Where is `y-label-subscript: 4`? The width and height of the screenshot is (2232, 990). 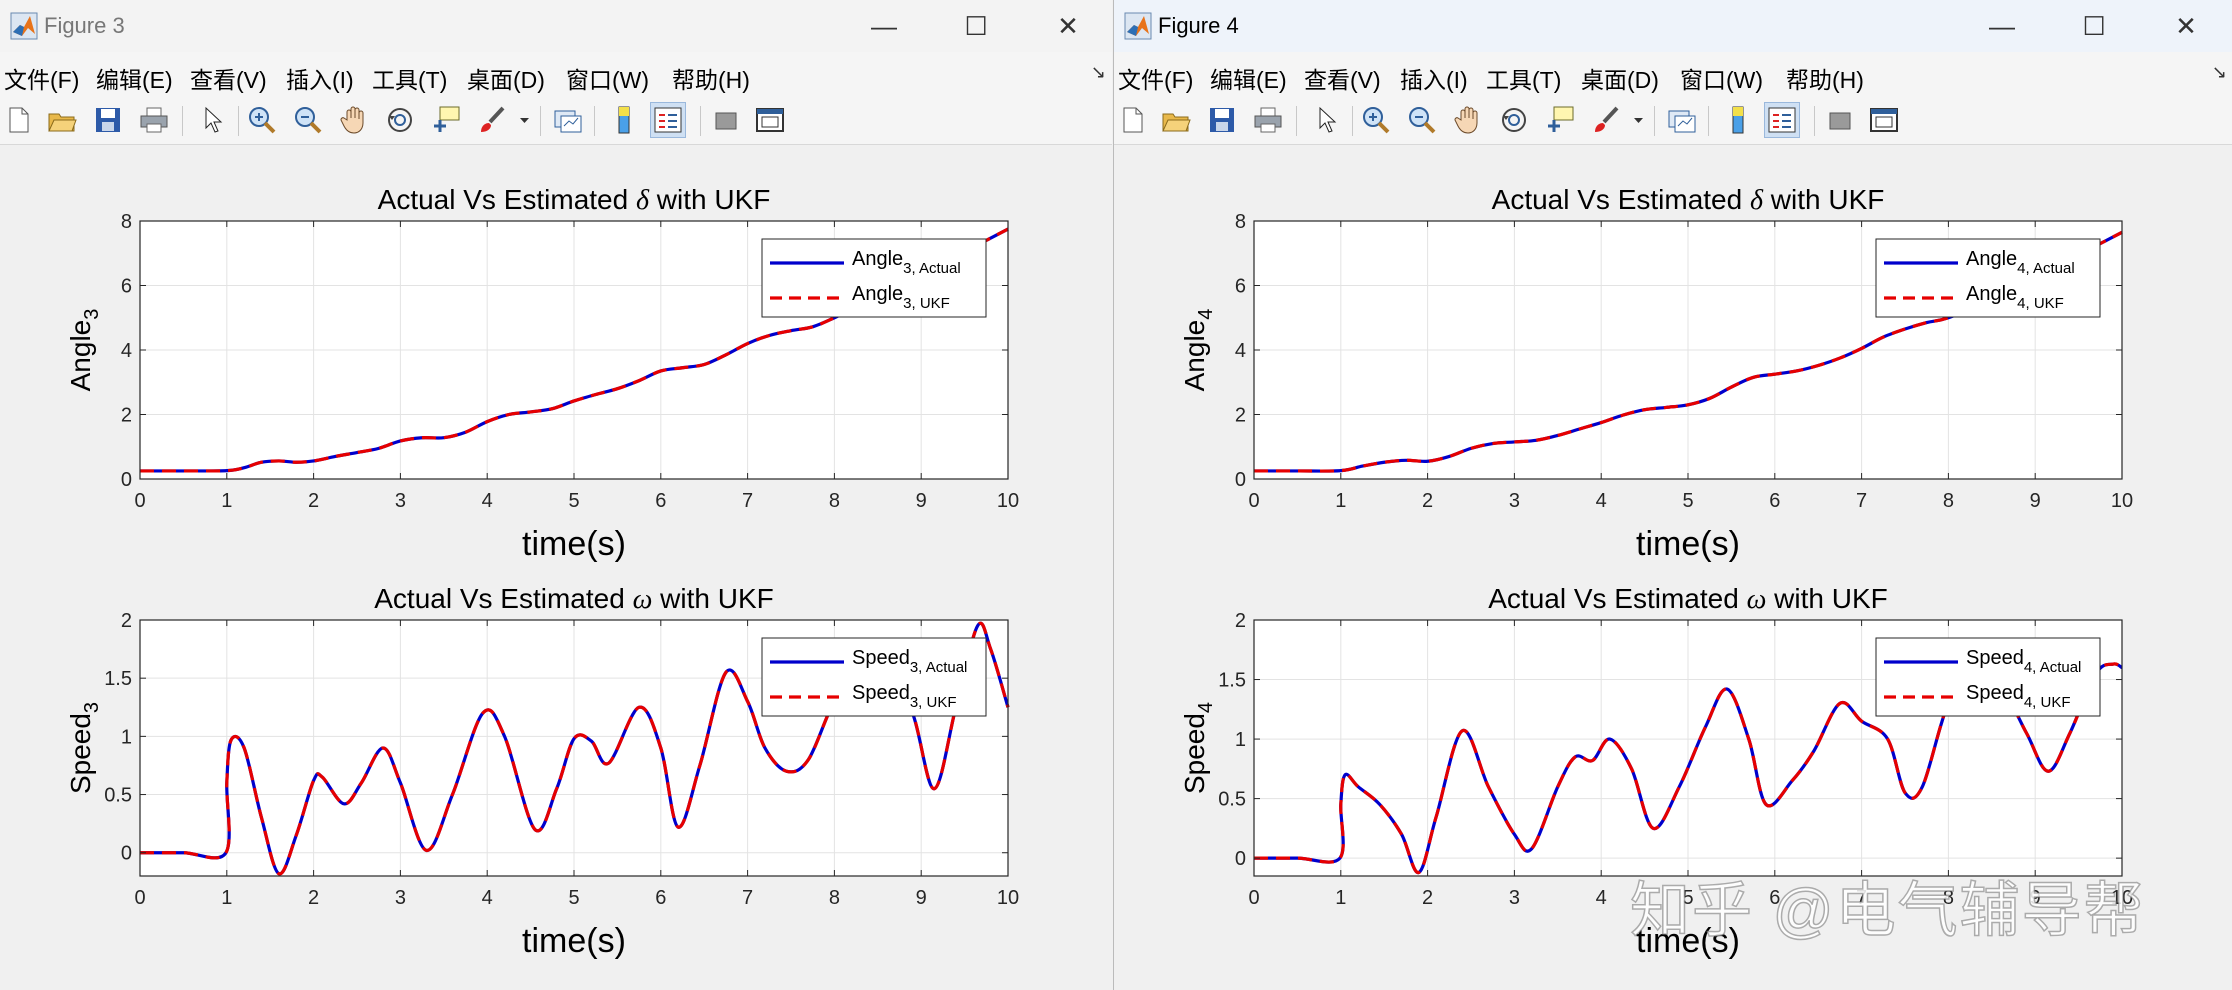 y-label-subscript: 4 is located at coordinates (1206, 314).